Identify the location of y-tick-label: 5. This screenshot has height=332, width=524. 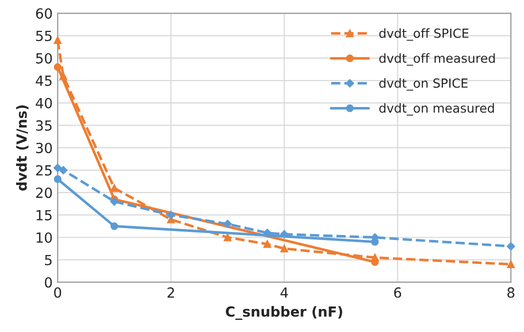
(48, 260).